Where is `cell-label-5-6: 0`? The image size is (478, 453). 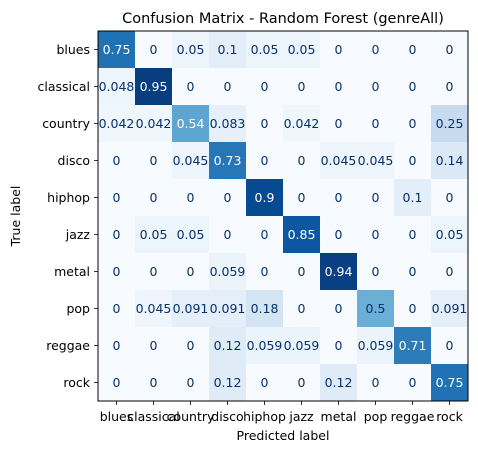 cell-label-5-6: 0 is located at coordinates (339, 234).